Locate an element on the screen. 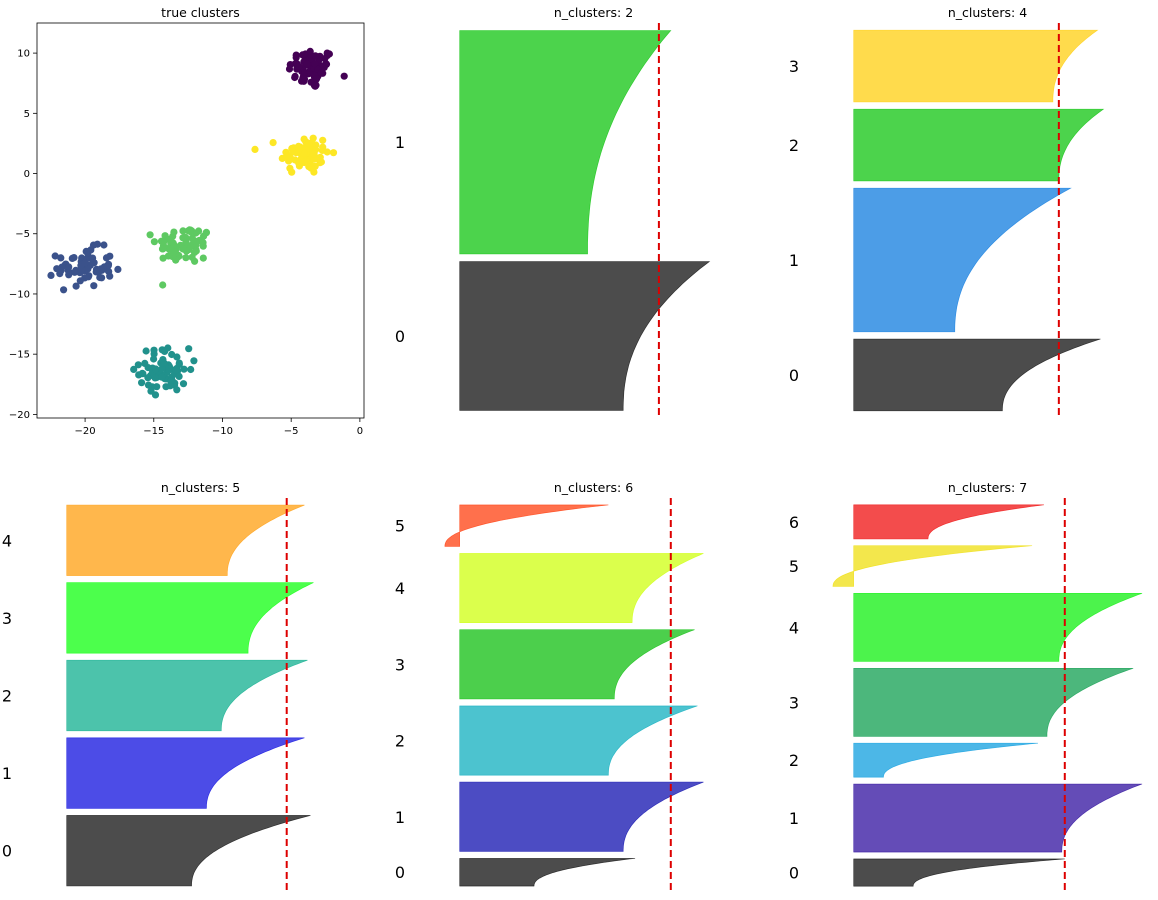 Image resolution: width=1158 pixels, height=900 pixels. chart-title: n_clusters: 4 is located at coordinates (987, 12).